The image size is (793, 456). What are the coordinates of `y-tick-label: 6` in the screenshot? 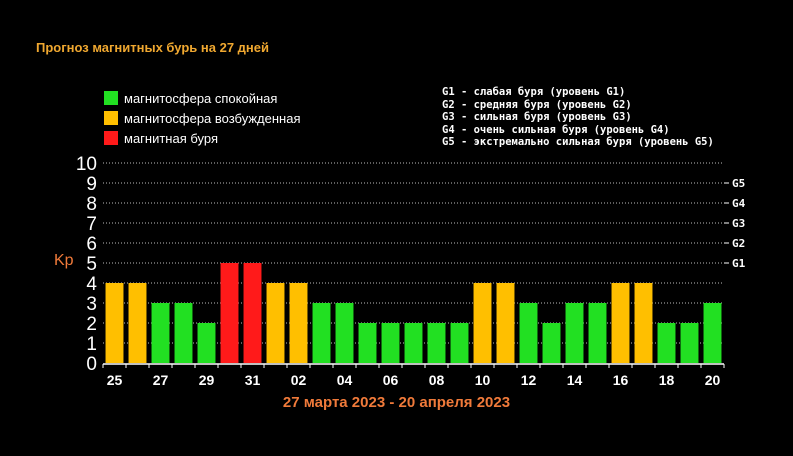 It's located at (91, 244).